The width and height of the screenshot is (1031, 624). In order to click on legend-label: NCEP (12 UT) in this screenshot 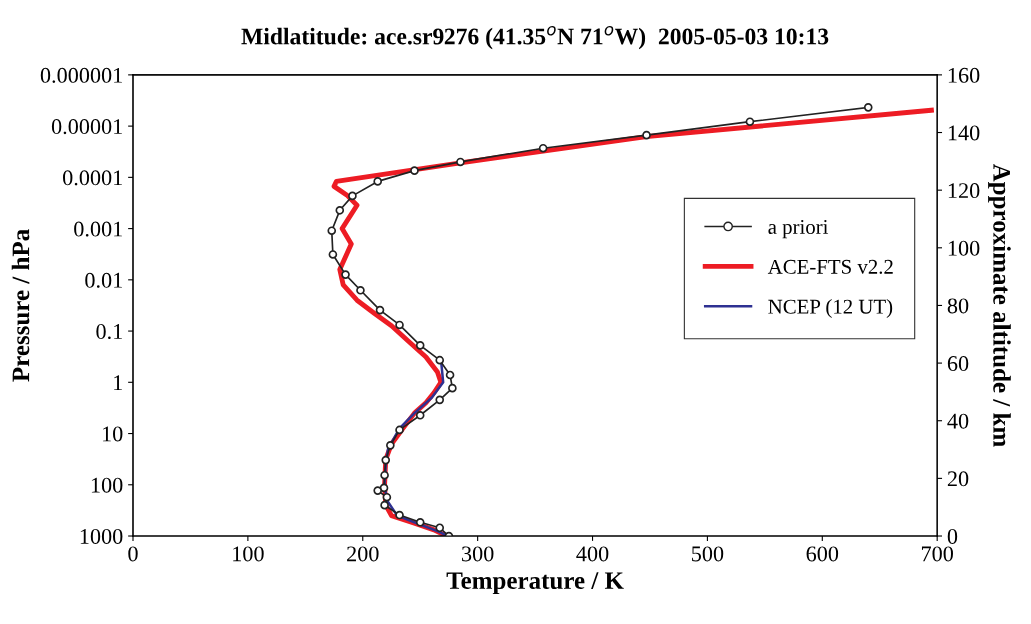, I will do `click(830, 308)`.